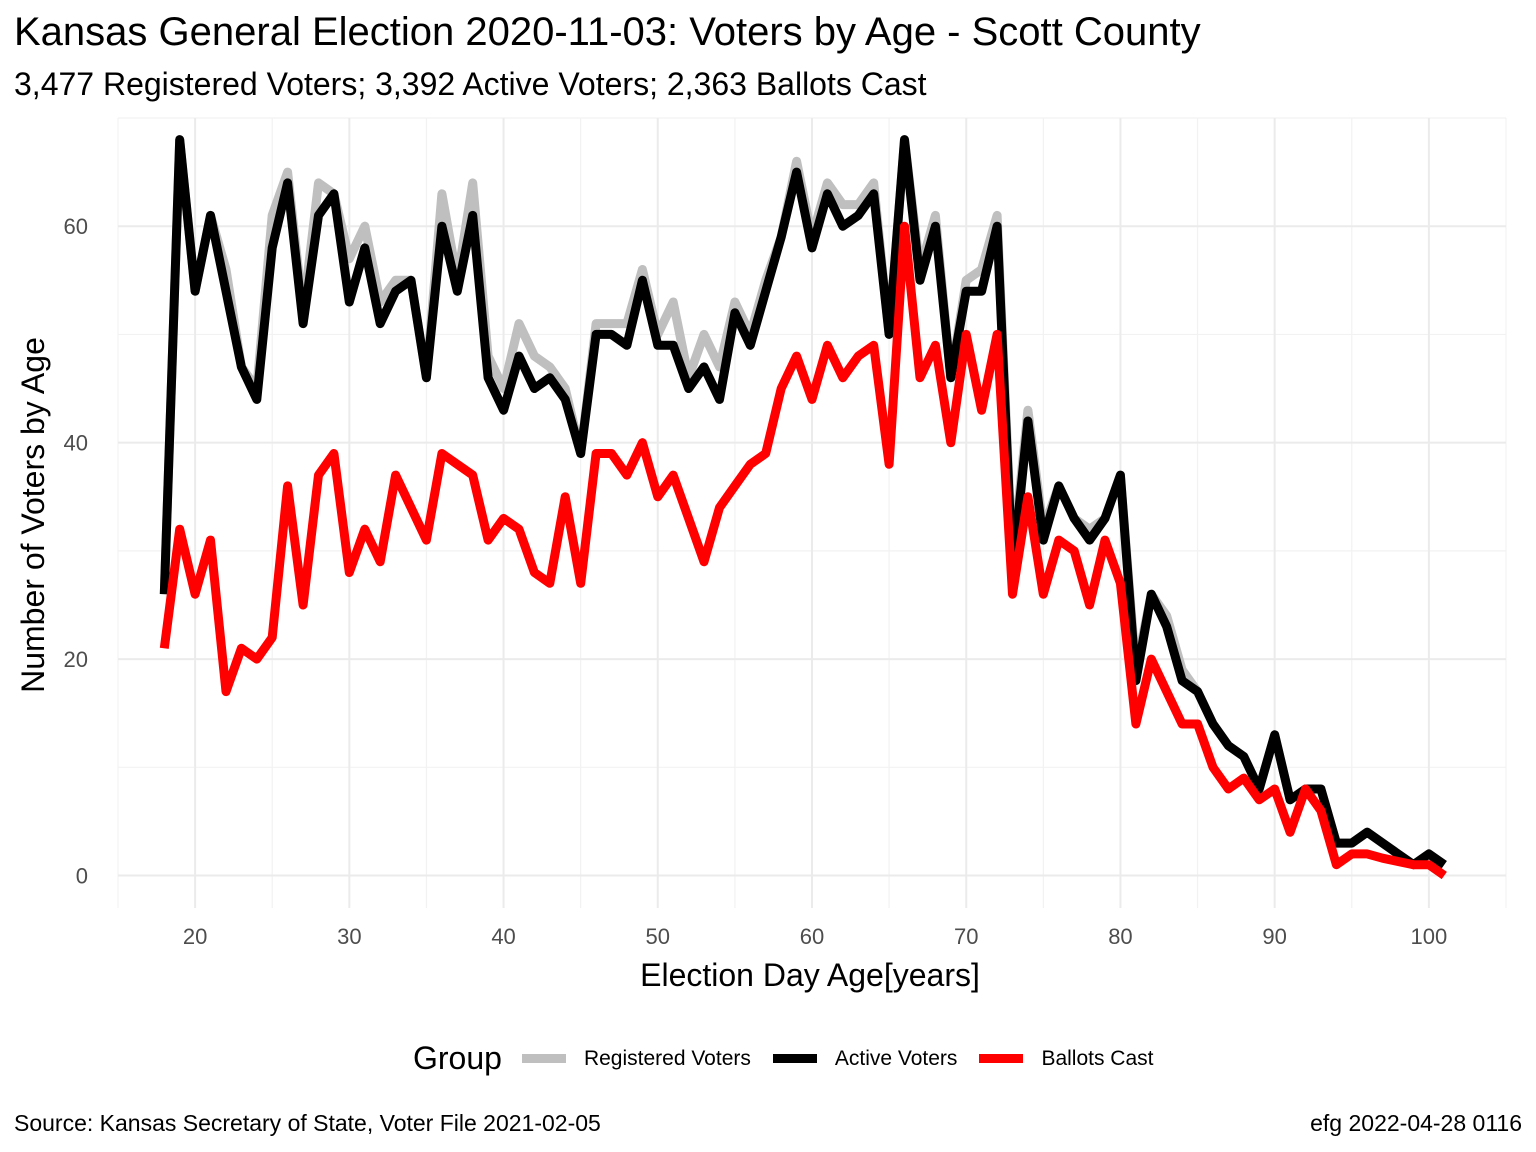 The image size is (1536, 1152). Describe the element at coordinates (896, 1058) in the screenshot. I see `legend-label-active-voters: Active Voters` at that location.